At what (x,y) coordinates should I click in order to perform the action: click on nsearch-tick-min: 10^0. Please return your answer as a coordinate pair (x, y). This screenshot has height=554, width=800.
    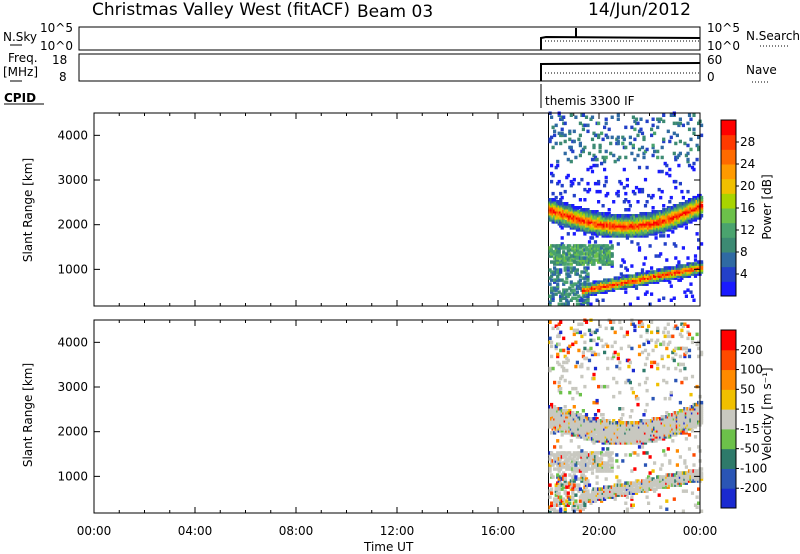
    Looking at the image, I should click on (723, 46).